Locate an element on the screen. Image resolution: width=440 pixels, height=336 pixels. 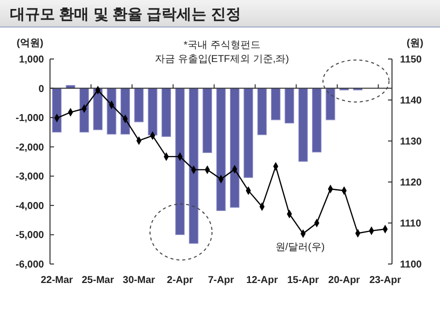
y-tick-label: -4,000 is located at coordinates (30, 206).